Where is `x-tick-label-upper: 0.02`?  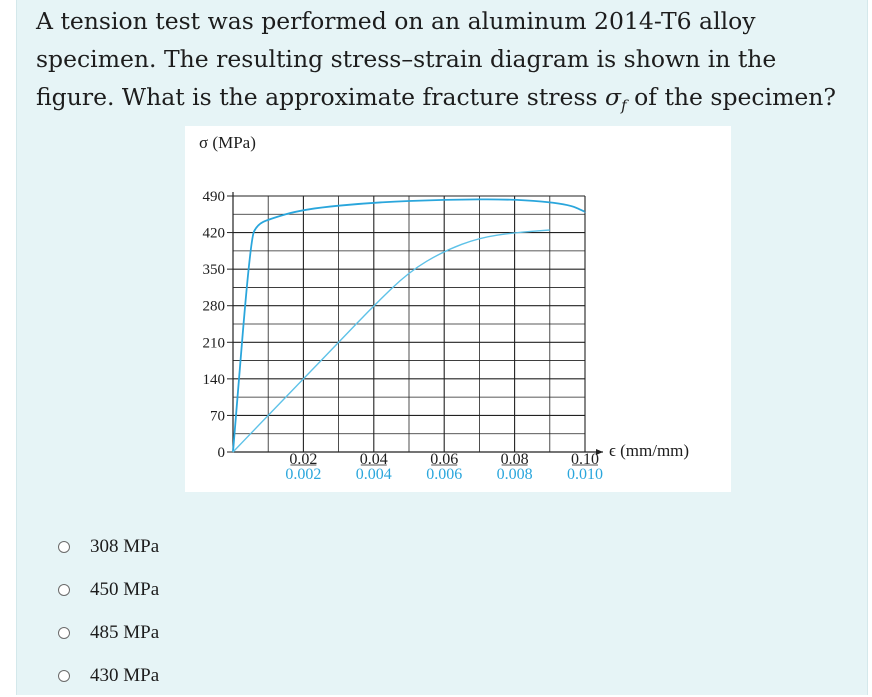 x-tick-label-upper: 0.02 is located at coordinates (303, 459).